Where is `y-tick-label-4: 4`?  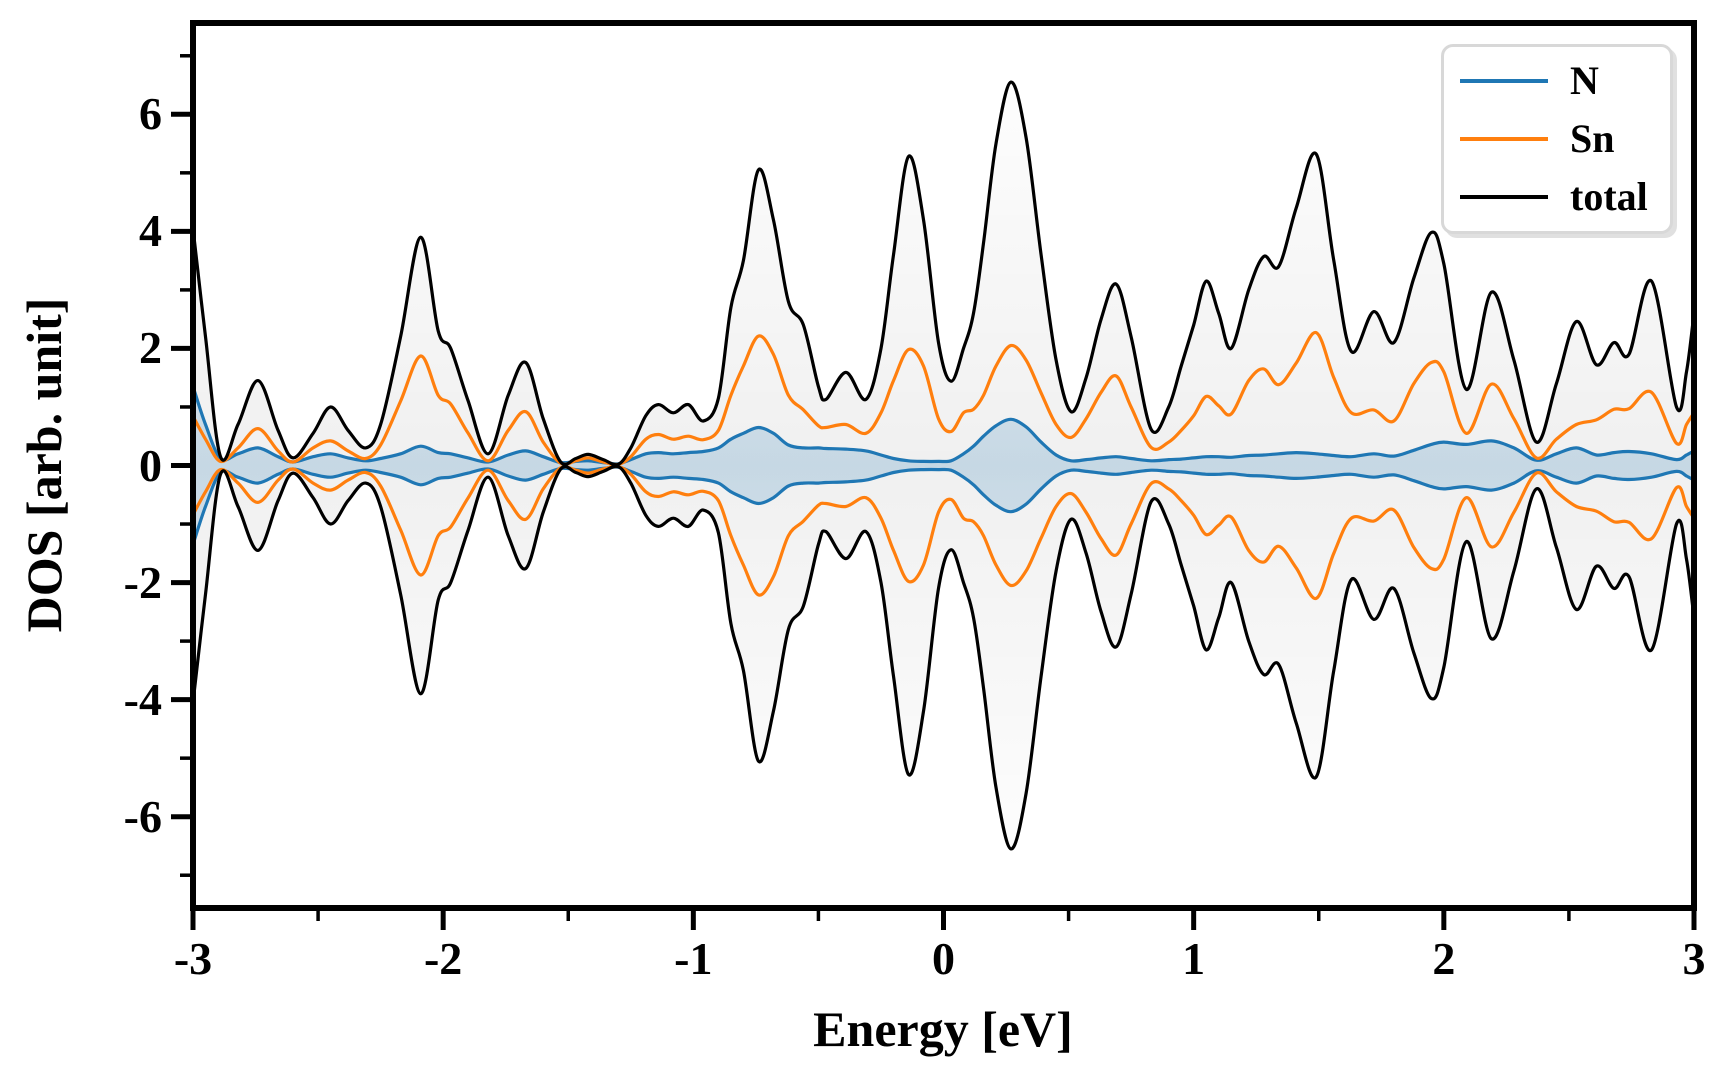 y-tick-label-4: 4 is located at coordinates (150, 231).